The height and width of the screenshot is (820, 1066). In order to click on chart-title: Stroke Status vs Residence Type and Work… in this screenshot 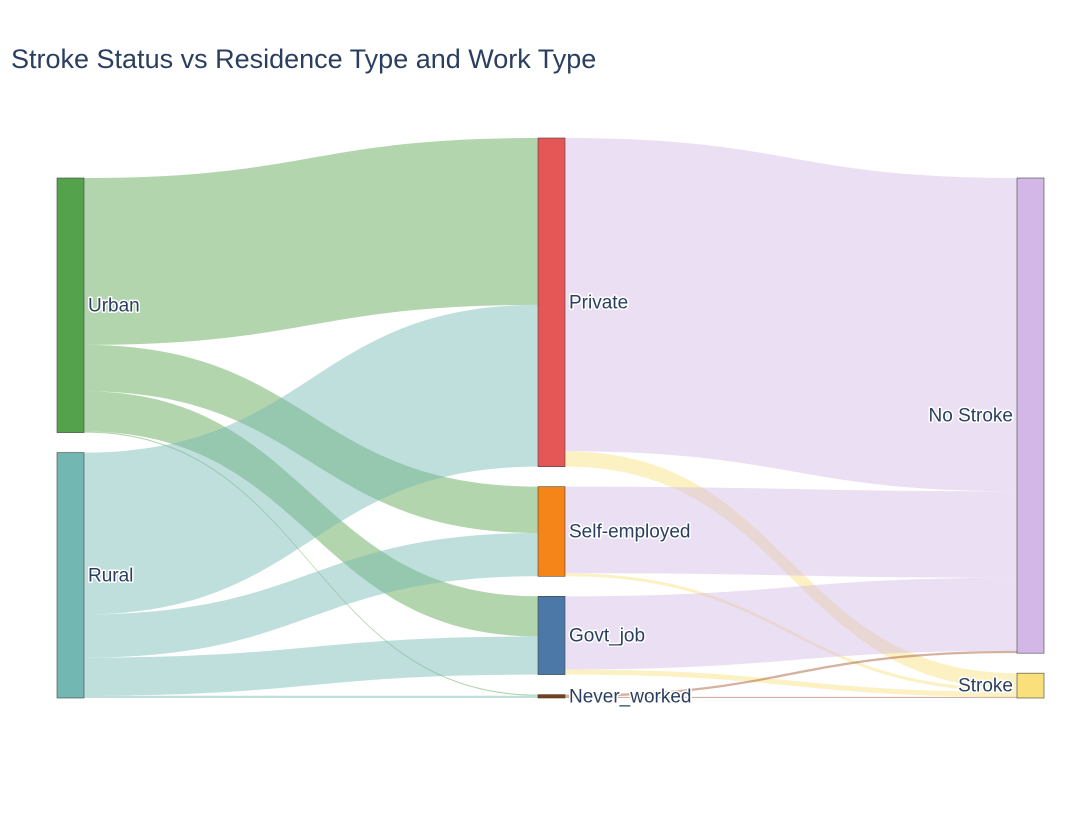, I will do `click(304, 59)`.